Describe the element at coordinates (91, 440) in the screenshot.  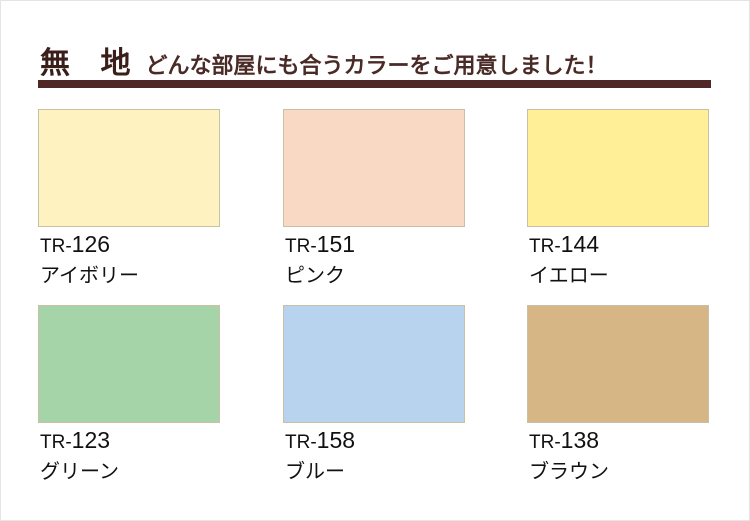
I see `code-number: 123` at that location.